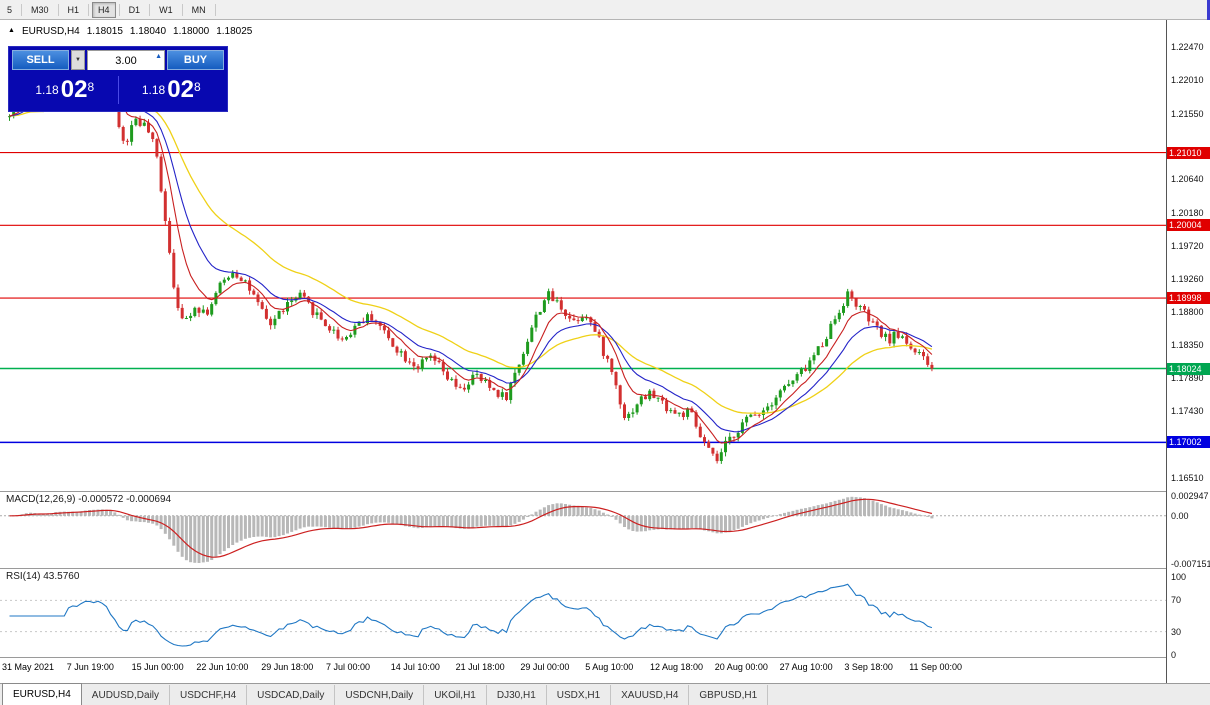  I want to click on quote-divider, so click(118, 90).